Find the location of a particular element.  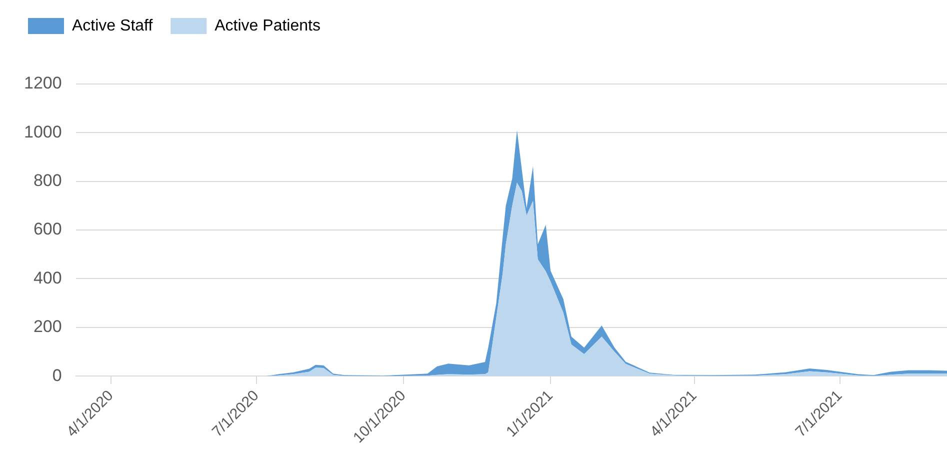

y-tick-label: 1200 is located at coordinates (43, 83).